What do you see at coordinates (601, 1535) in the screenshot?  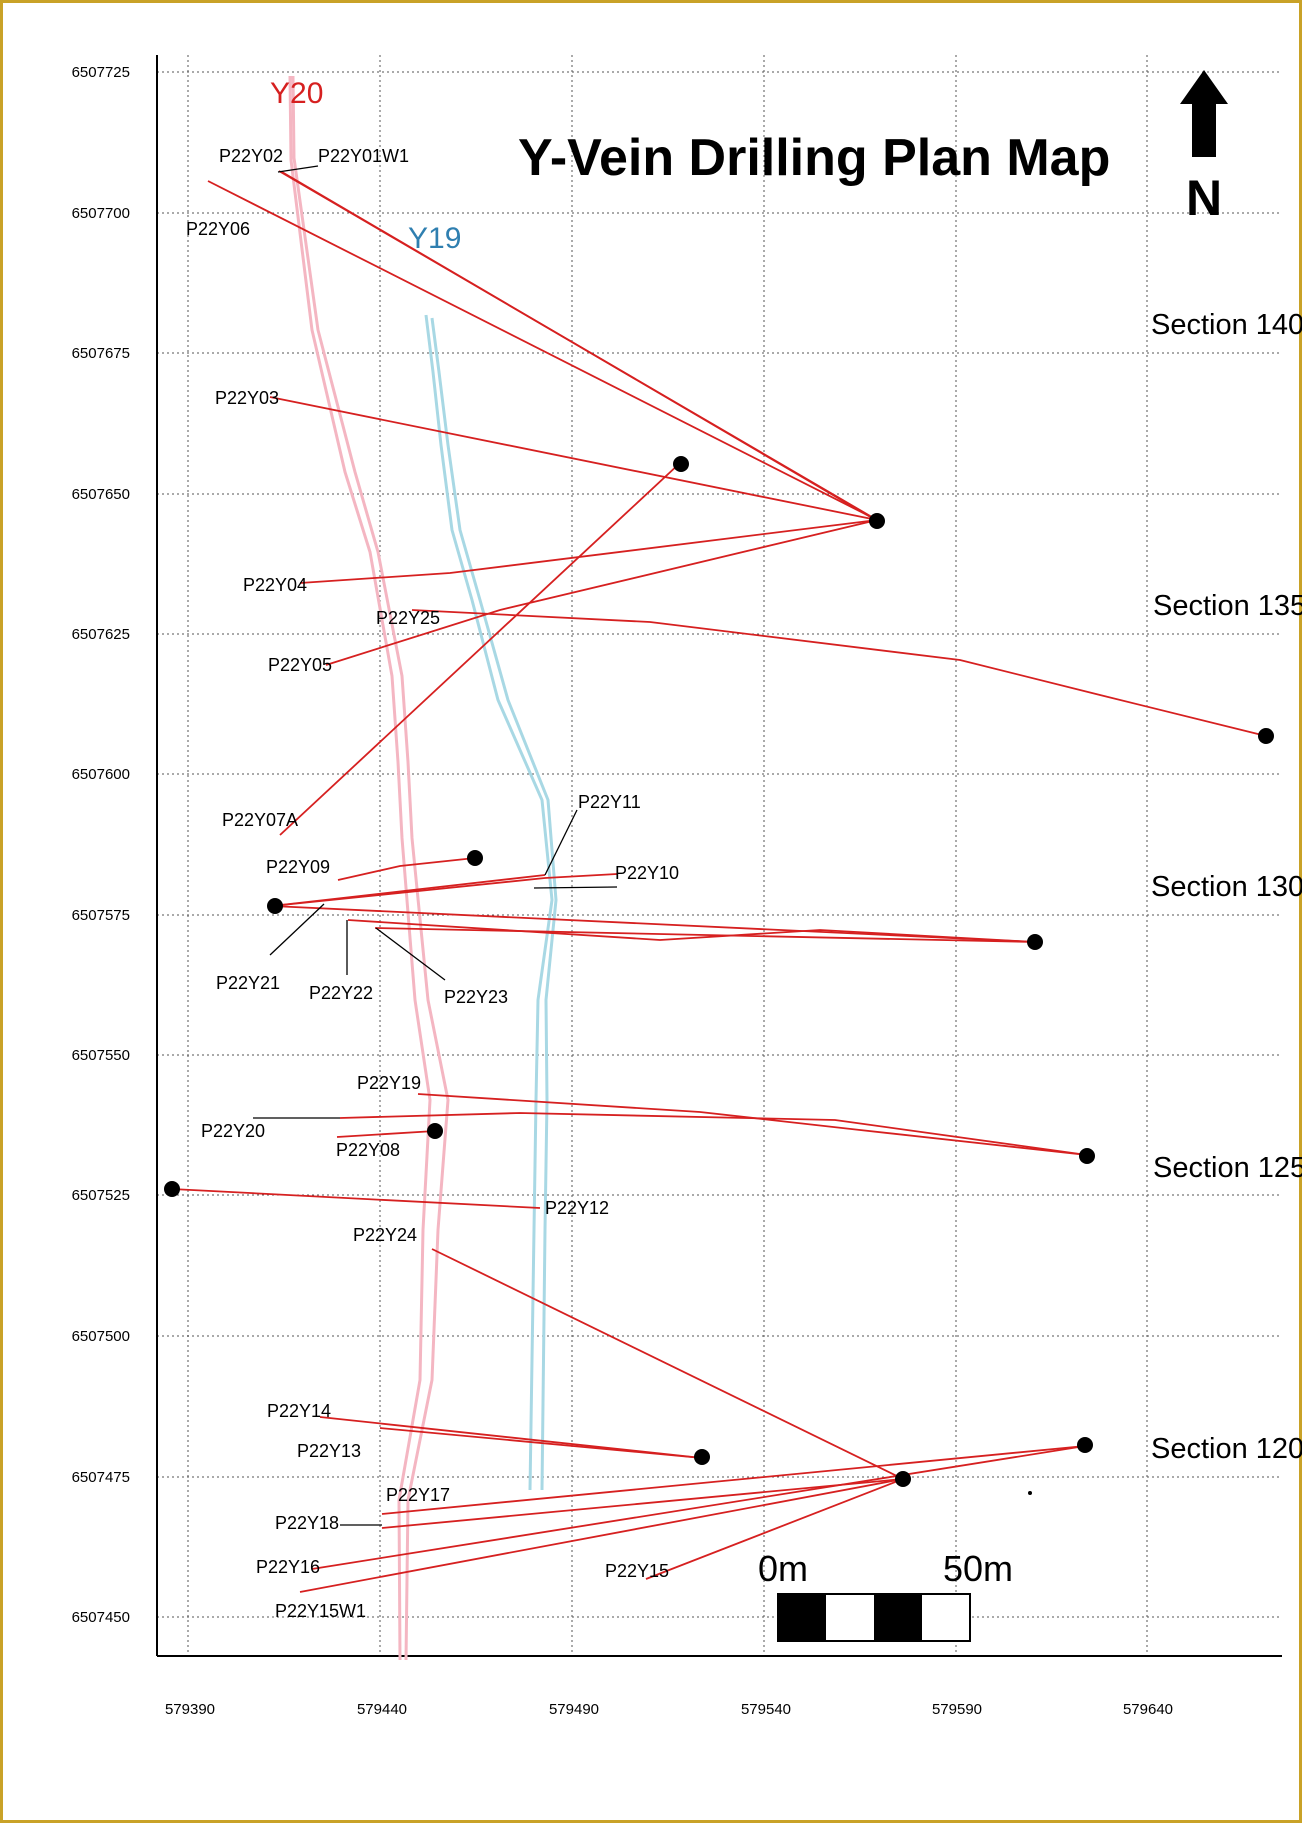 I see `trace-P22Y15W1` at bounding box center [601, 1535].